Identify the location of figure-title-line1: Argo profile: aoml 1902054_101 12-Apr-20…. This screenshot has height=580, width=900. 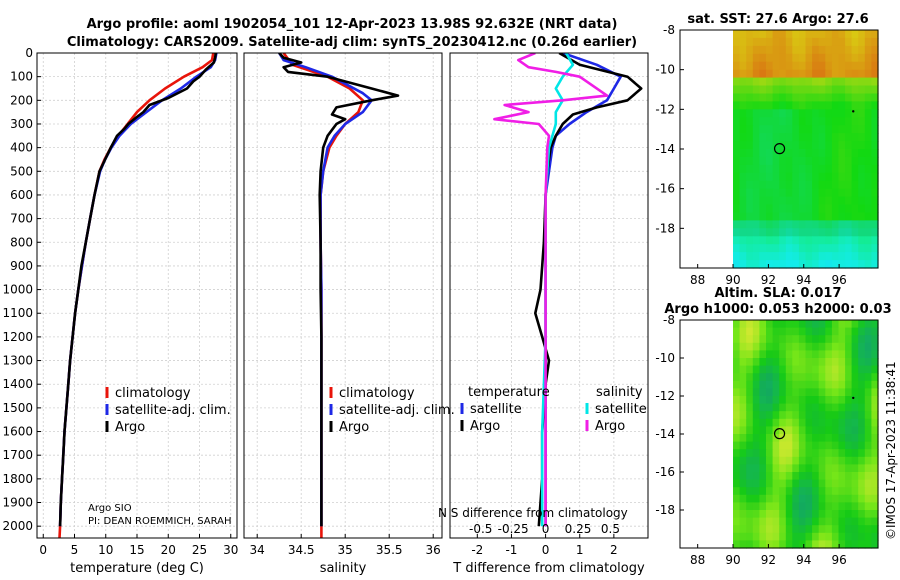
(352, 24).